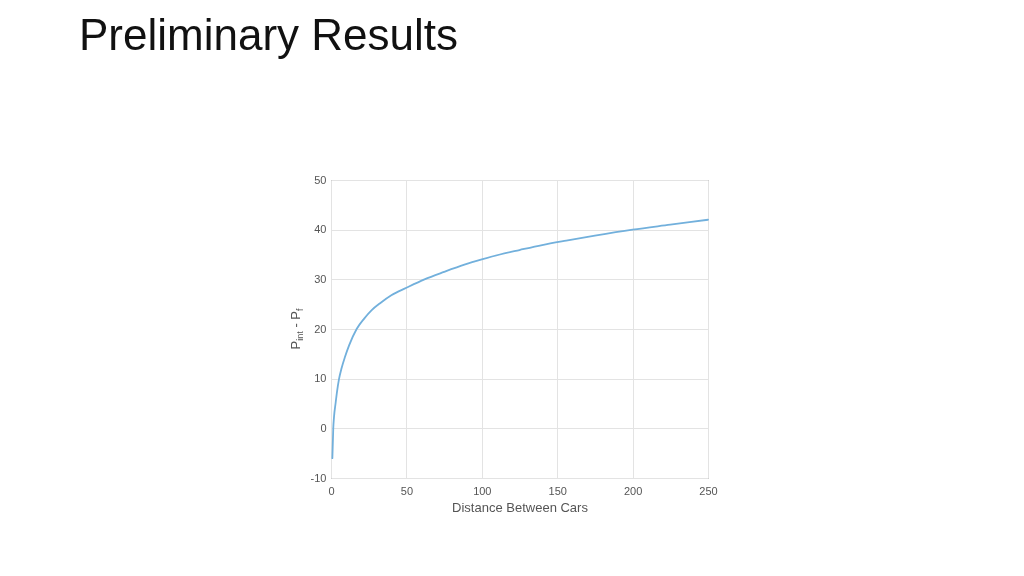 Image resolution: width=1024 pixels, height=576 pixels. I want to click on y-tick-label: 40, so click(320, 229).